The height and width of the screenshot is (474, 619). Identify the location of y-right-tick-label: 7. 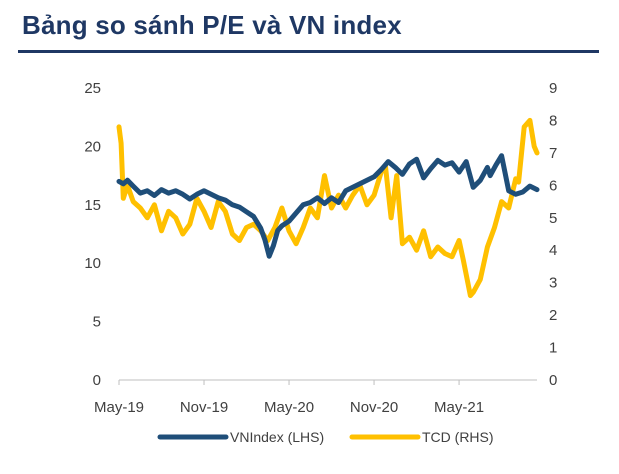
(553, 153).